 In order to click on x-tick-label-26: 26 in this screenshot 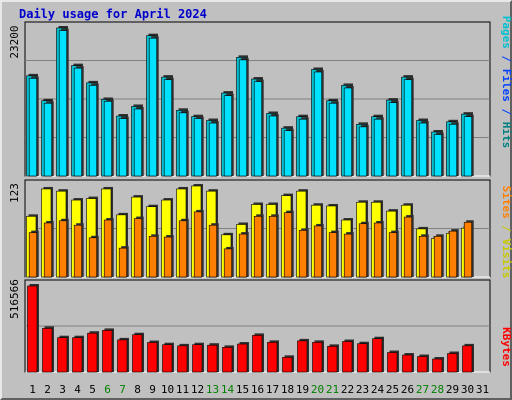, I will do `click(407, 389)`.